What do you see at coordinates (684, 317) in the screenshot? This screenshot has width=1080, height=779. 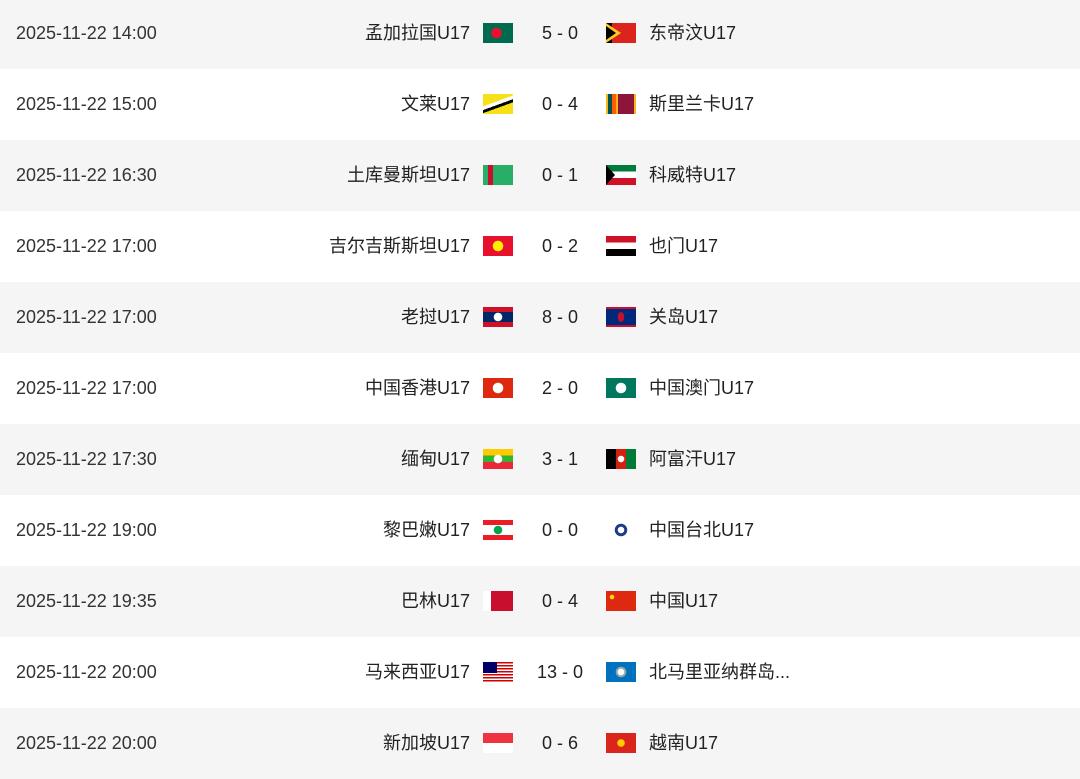 I see `away-team: 关岛U17` at bounding box center [684, 317].